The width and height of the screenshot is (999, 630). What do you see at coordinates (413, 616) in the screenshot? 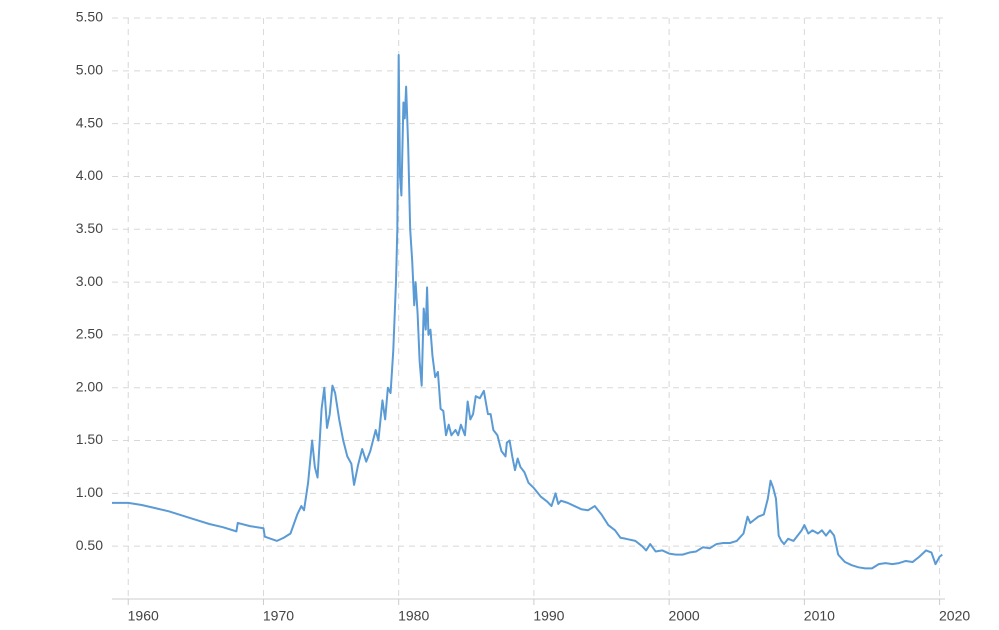
I see `x-tick-label: 1980` at bounding box center [413, 616].